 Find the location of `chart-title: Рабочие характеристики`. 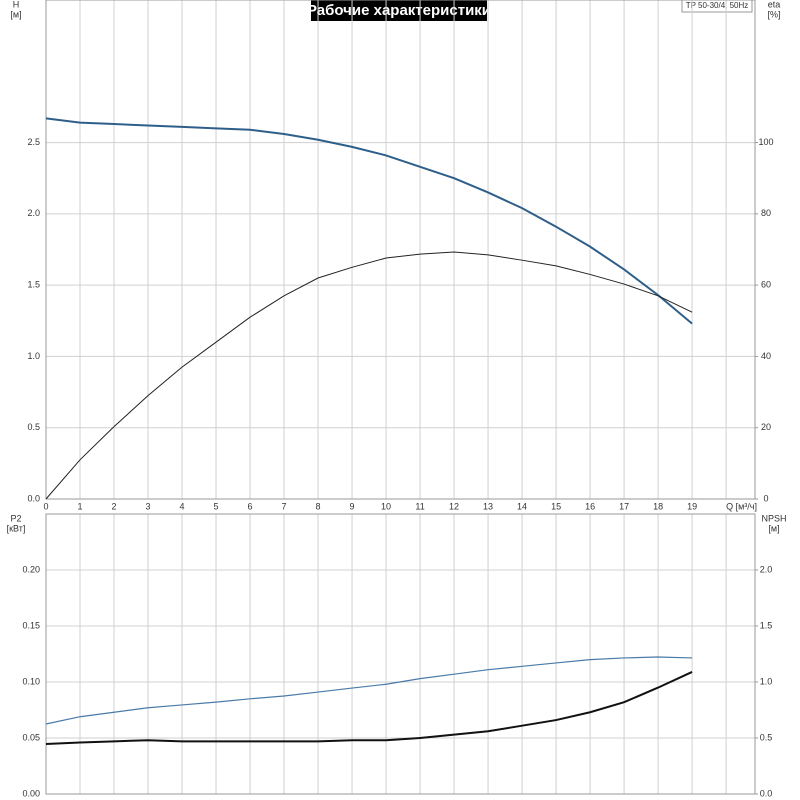

chart-title: Рабочие характеристики is located at coordinates (399, 10).